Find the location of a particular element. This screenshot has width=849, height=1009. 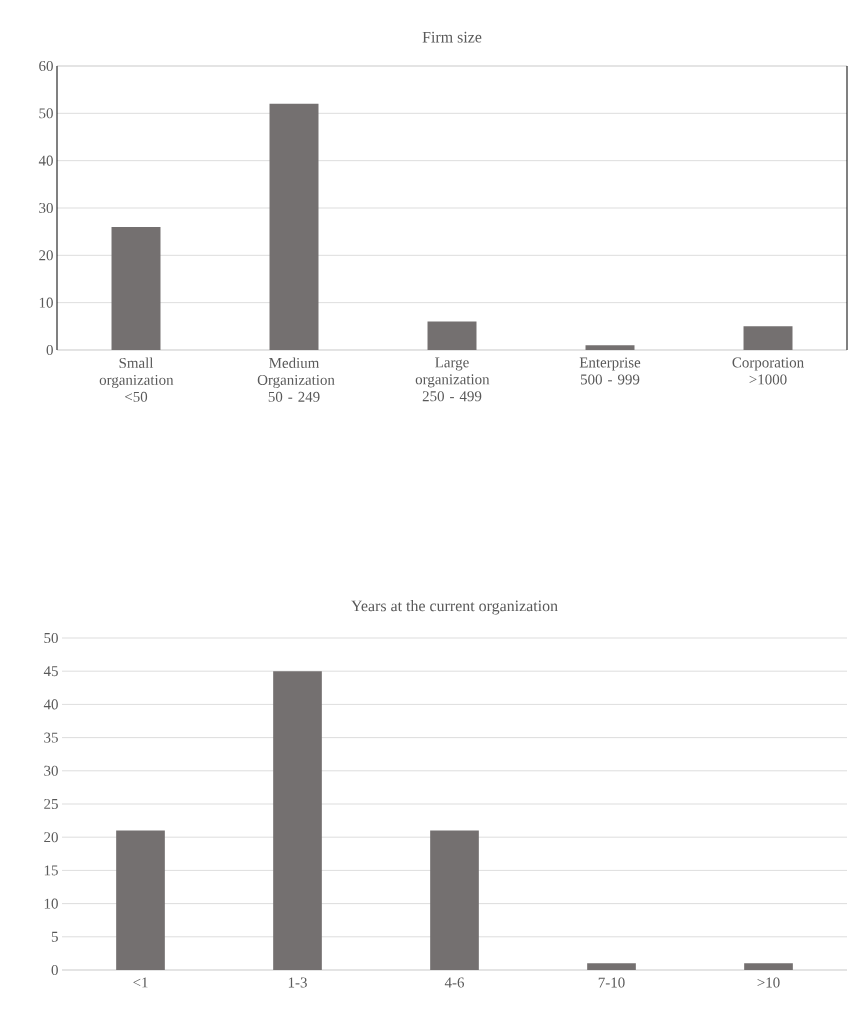

x-tick-label: 1-3 is located at coordinates (297, 982).